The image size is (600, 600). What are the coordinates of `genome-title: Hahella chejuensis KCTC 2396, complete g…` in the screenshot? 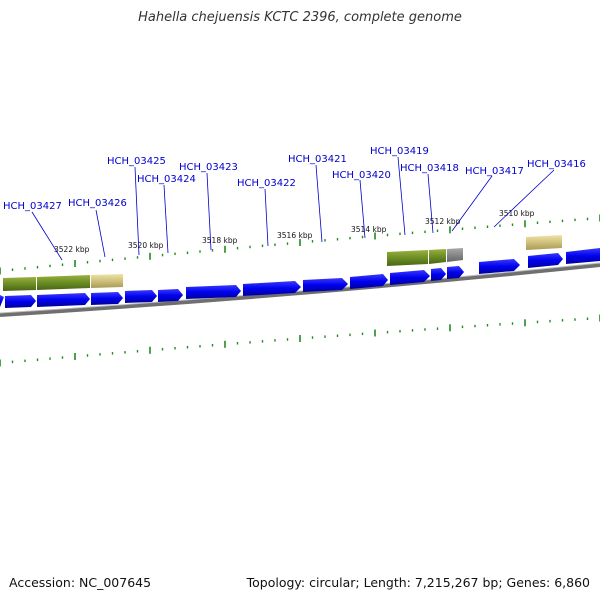 It's located at (300, 17).